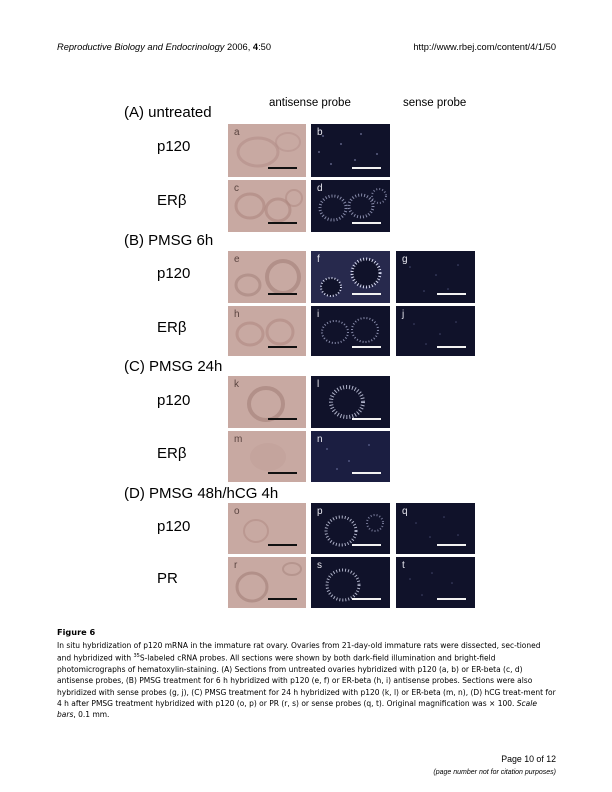 Image resolution: width=612 pixels, height=792 pixels. What do you see at coordinates (320, 188) in the screenshot?
I see `panel-label: d` at bounding box center [320, 188].